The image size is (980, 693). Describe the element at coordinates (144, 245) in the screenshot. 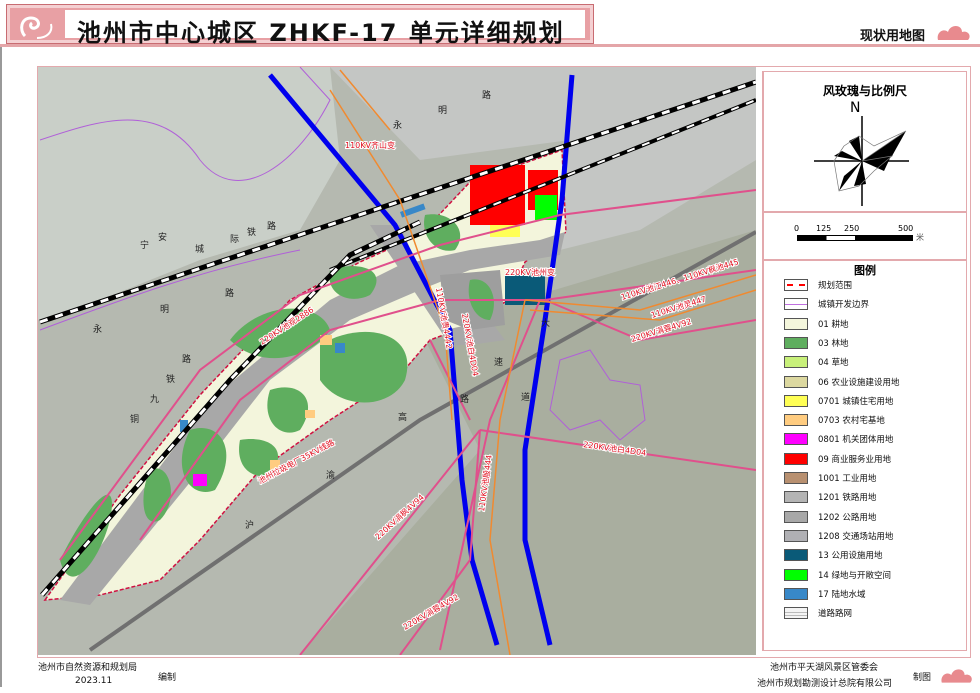

I see `road-label: 宁` at that location.